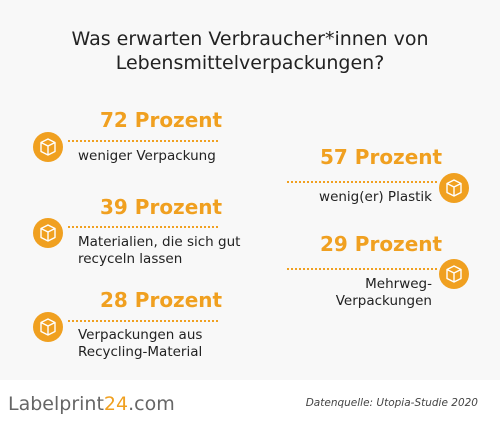  Describe the element at coordinates (391, 403) in the screenshot. I see `data-source: Datenquelle: Utopia-Studie 2020` at that location.